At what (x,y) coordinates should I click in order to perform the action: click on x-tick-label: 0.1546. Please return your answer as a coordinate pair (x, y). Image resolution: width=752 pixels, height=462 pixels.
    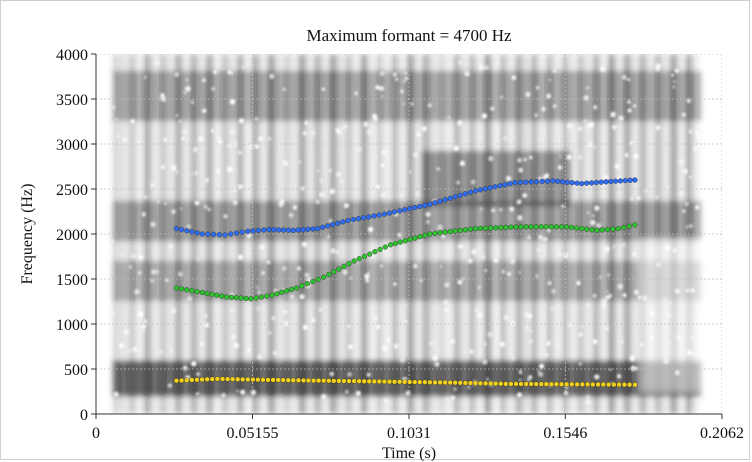
    Looking at the image, I should click on (565, 433).